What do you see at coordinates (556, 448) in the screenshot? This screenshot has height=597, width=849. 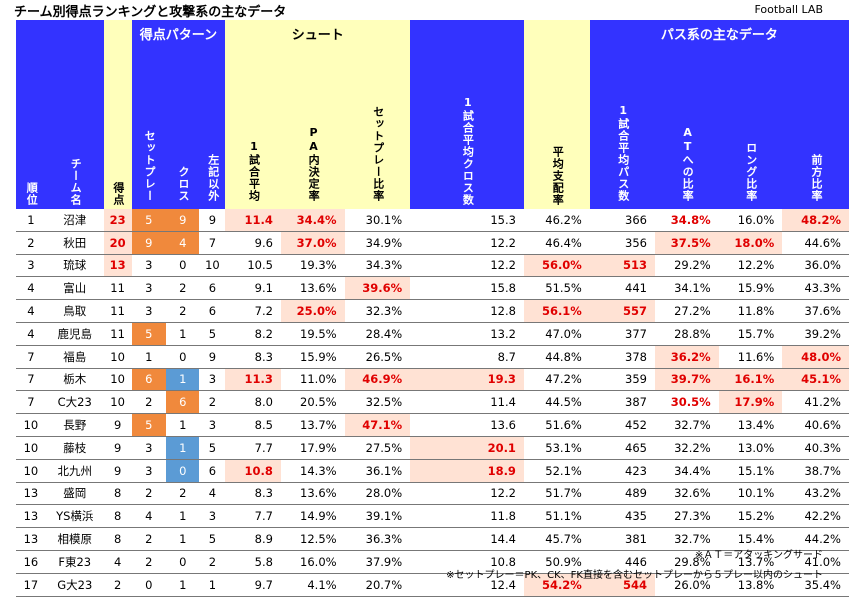 I see `cell-possession: 53.1%` at bounding box center [556, 448].